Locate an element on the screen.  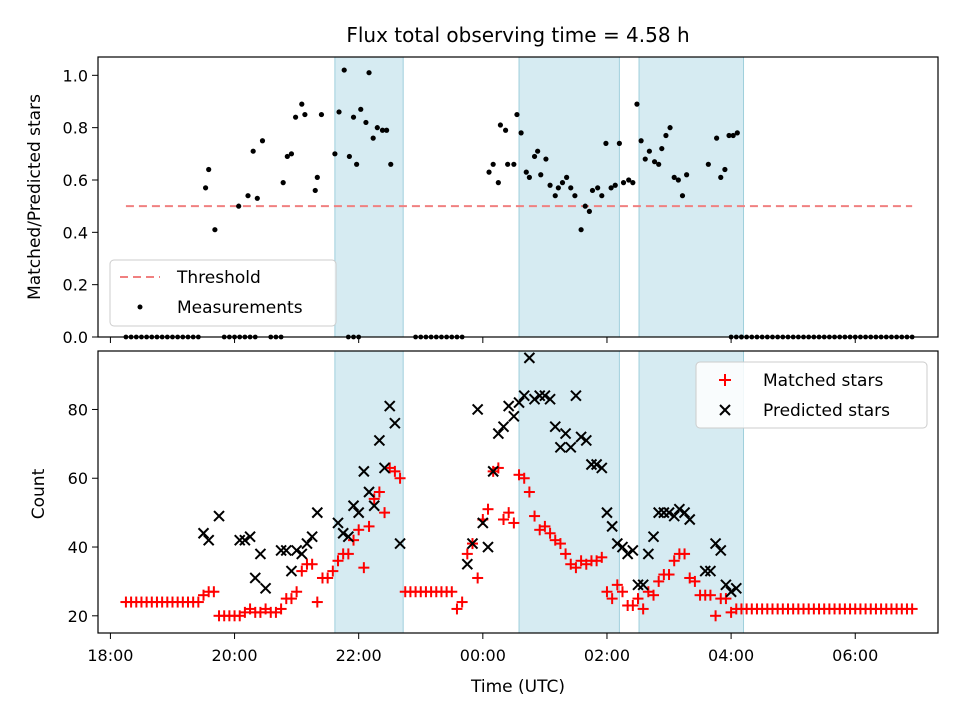
bottom-legend: Matched stars Predicted stars is located at coordinates (811, 395).